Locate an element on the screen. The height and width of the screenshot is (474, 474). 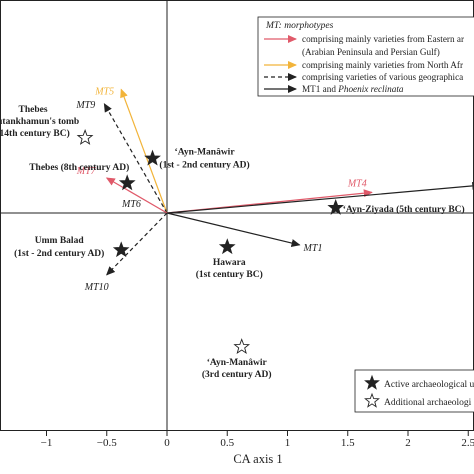
site-label: (1st century BC) is located at coordinates (229, 274).